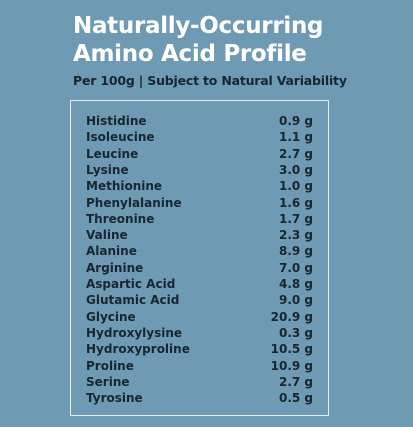 This screenshot has height=427, width=413. What do you see at coordinates (199, 268) in the screenshot?
I see `table-row: Arginine 7.0 g` at bounding box center [199, 268].